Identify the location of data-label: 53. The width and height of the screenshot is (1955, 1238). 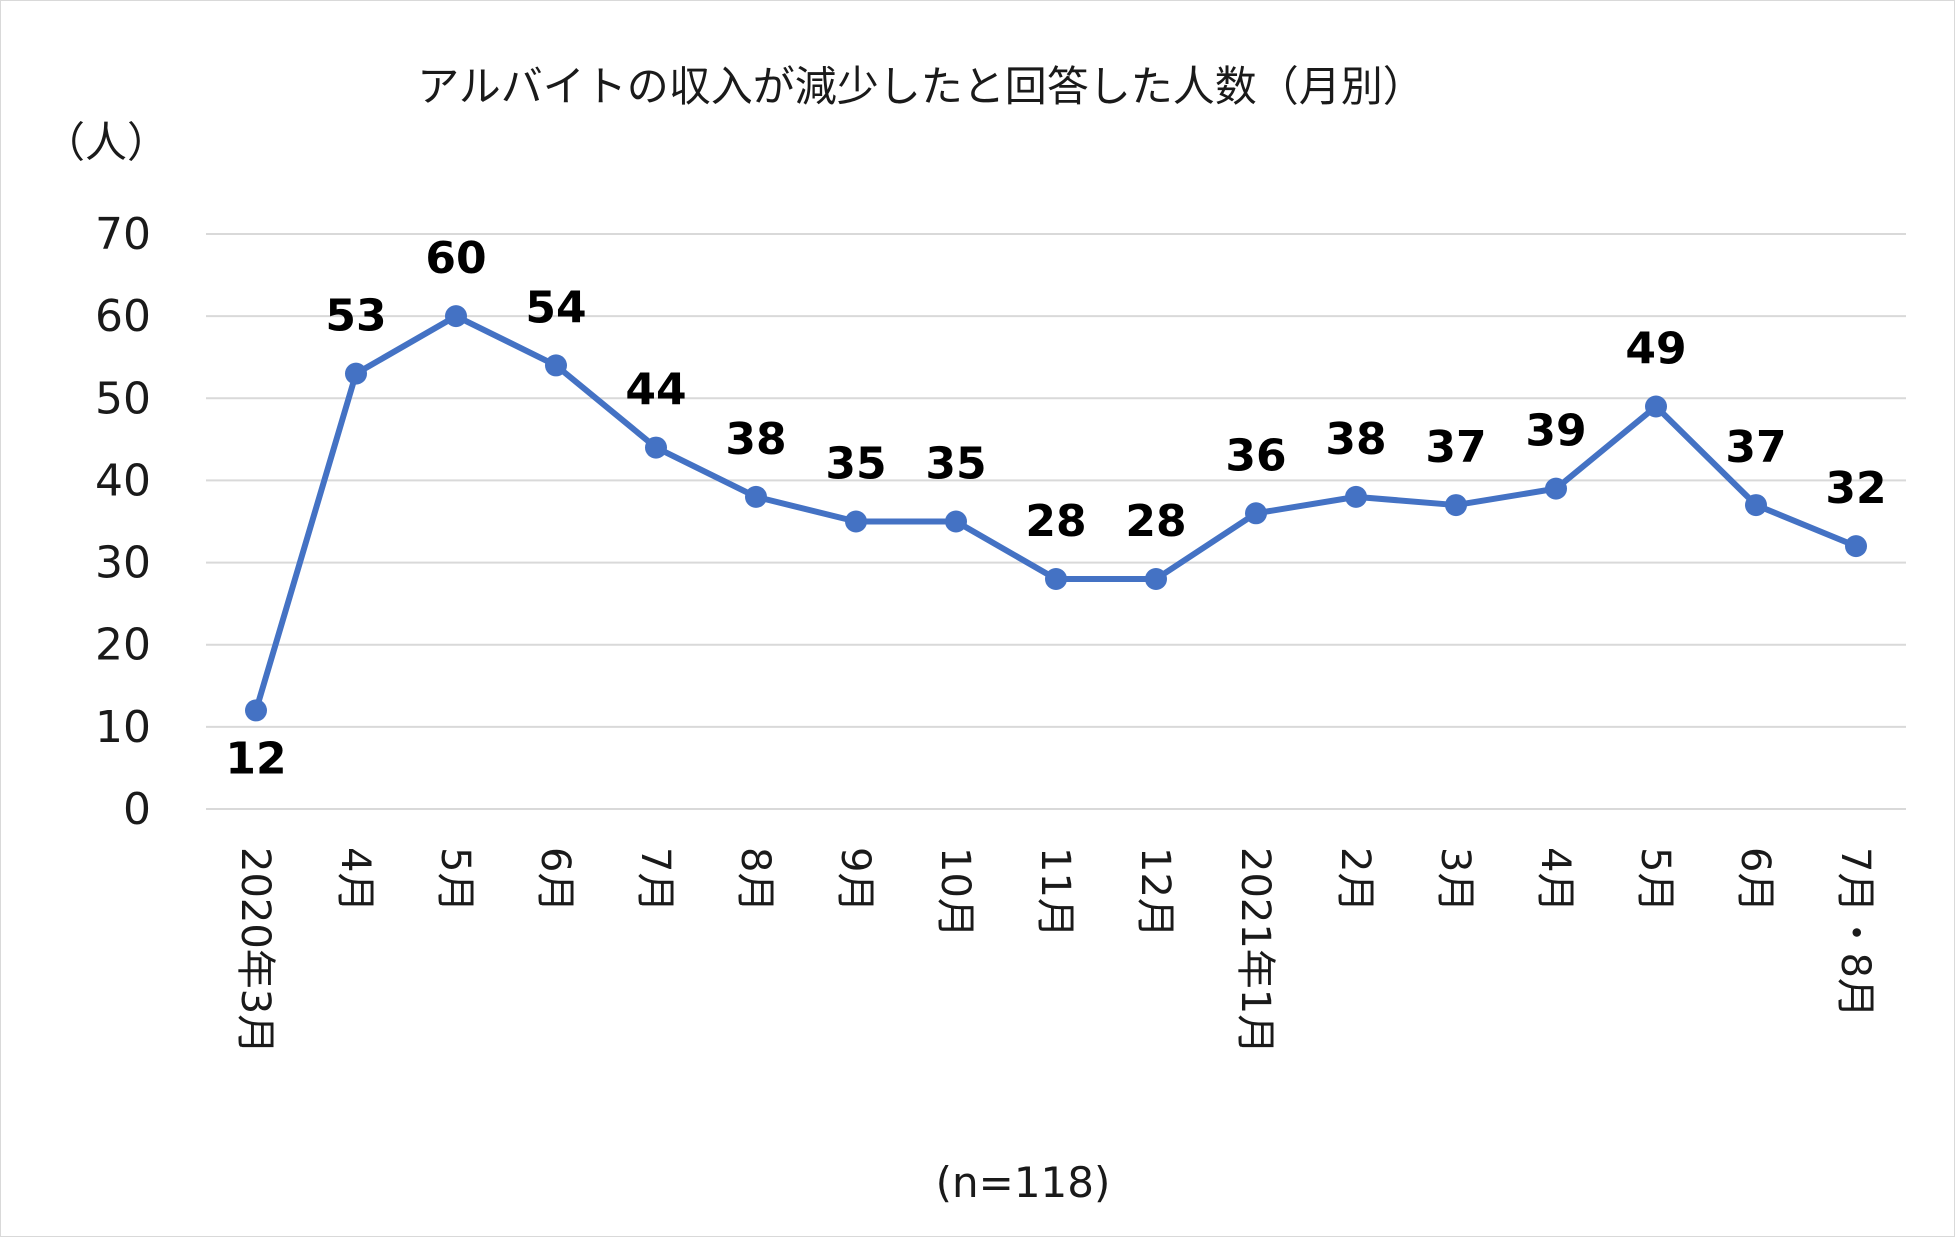
(355, 316).